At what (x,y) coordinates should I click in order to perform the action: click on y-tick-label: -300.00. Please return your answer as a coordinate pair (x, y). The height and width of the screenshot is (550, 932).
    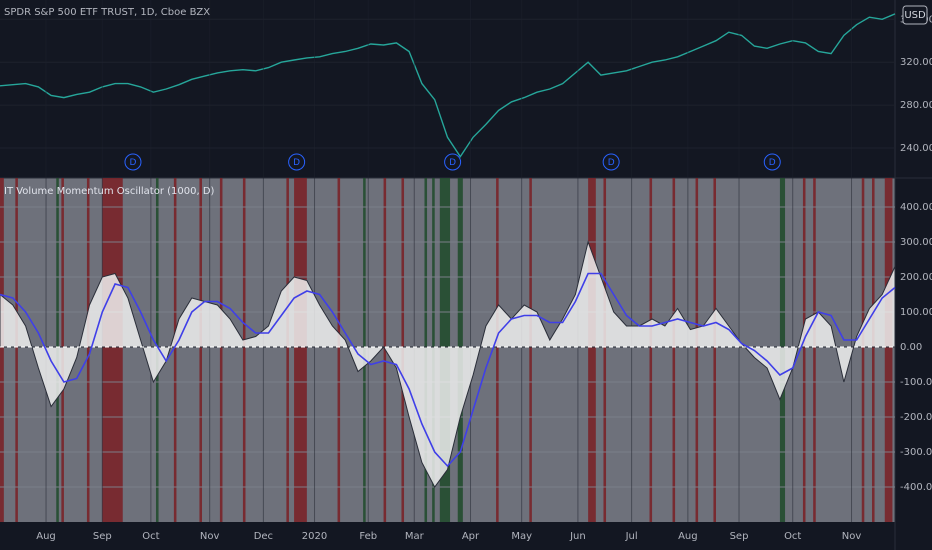
    Looking at the image, I should click on (916, 452).